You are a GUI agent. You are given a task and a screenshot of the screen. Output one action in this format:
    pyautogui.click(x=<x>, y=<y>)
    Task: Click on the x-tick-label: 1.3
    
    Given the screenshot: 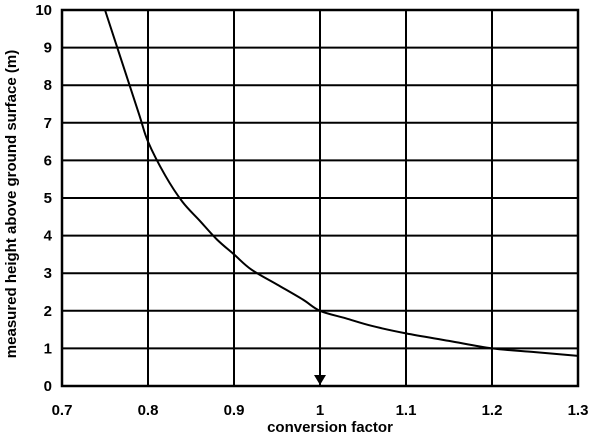 What is the action you would take?
    pyautogui.click(x=578, y=410)
    